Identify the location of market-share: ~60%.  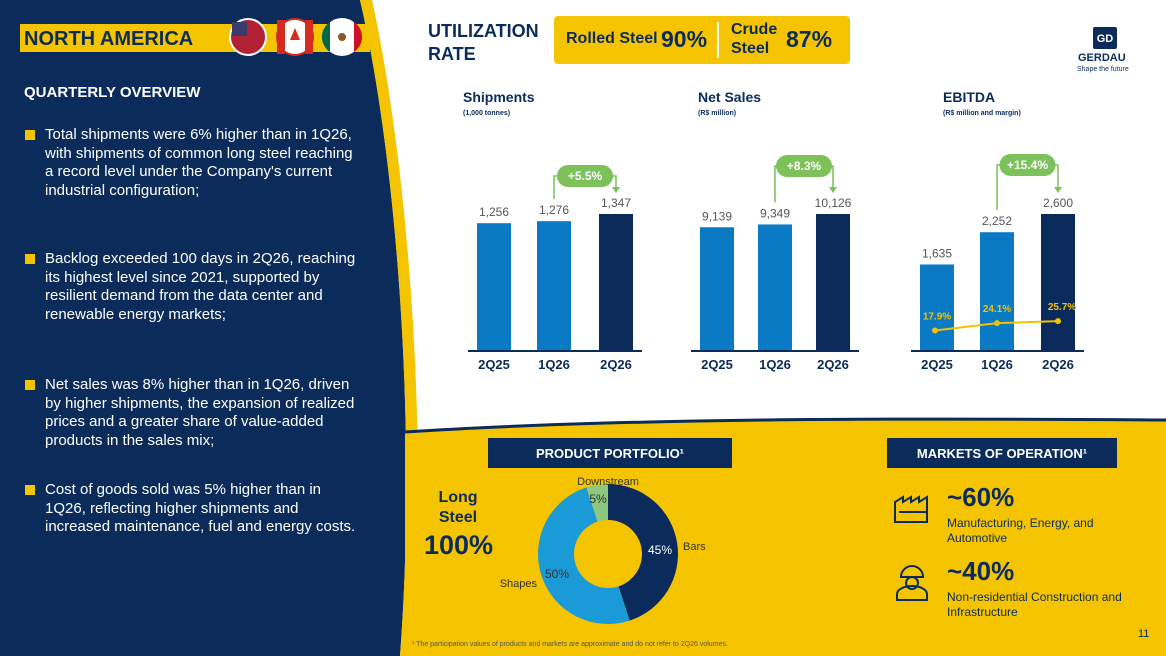
(981, 497).